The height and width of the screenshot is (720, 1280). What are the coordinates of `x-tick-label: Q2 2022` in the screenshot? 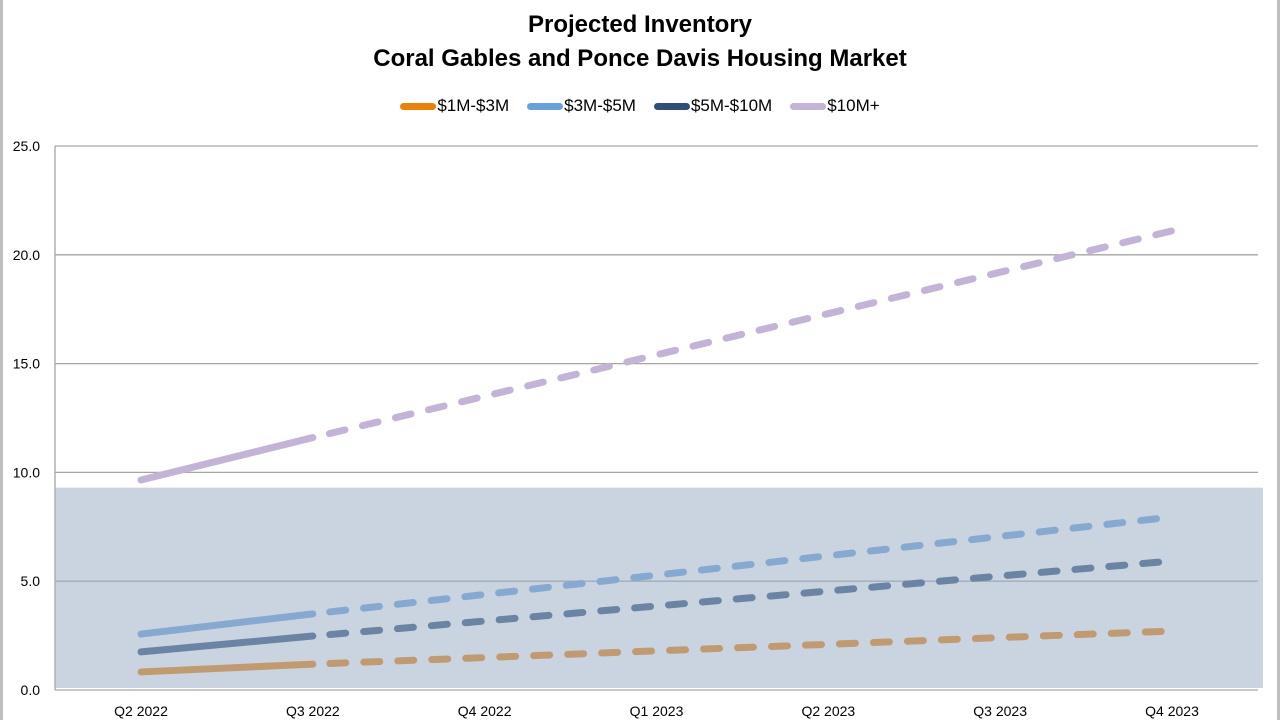 It's located at (141, 711).